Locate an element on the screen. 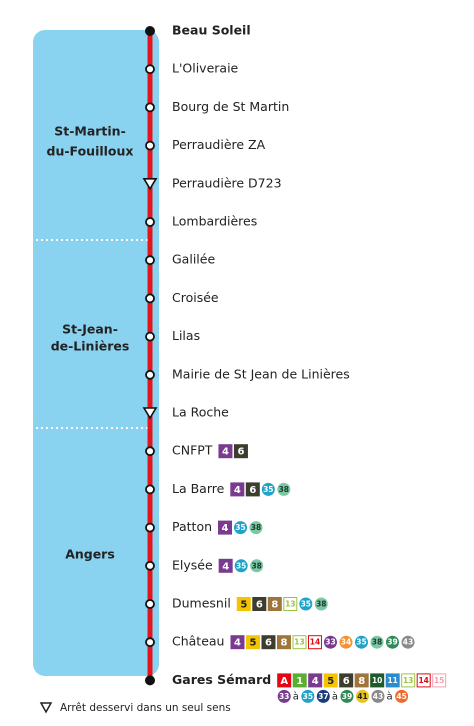 The width and height of the screenshot is (474, 726). stop-name: Patton is located at coordinates (192, 526).